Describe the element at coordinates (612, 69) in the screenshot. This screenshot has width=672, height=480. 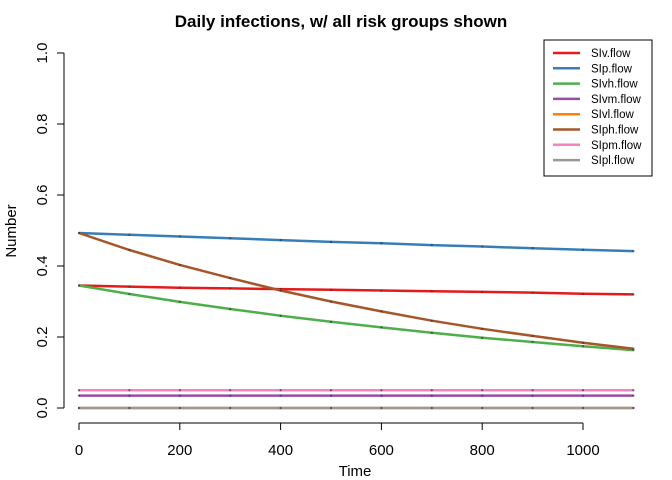
I see `legend-label: SIp.flow` at that location.